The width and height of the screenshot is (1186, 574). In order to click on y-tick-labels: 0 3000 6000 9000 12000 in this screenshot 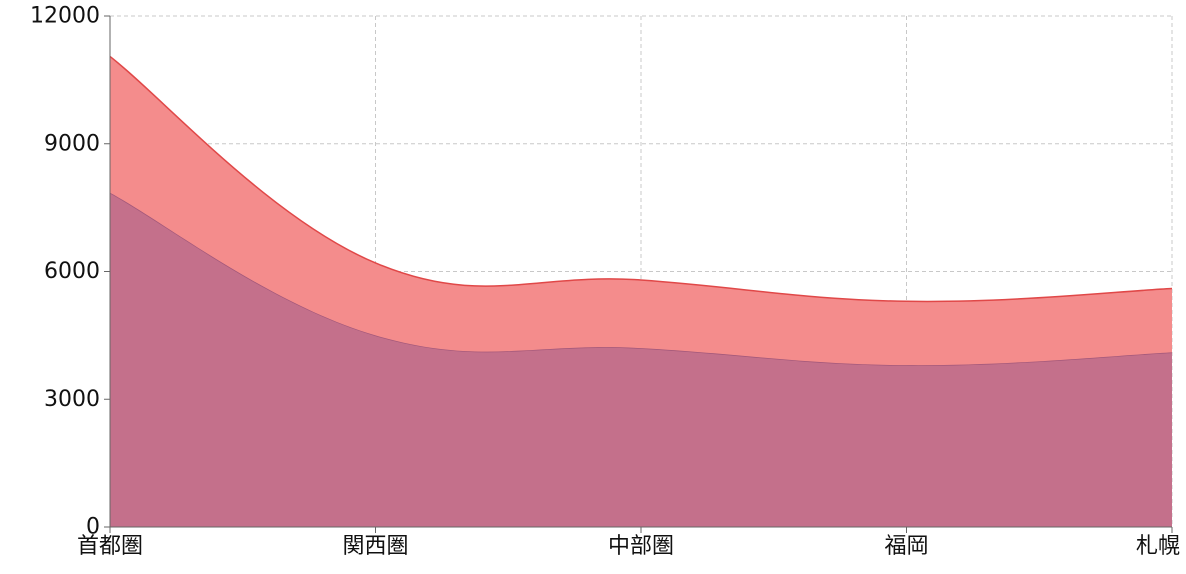, I will do `click(70, 272)`.